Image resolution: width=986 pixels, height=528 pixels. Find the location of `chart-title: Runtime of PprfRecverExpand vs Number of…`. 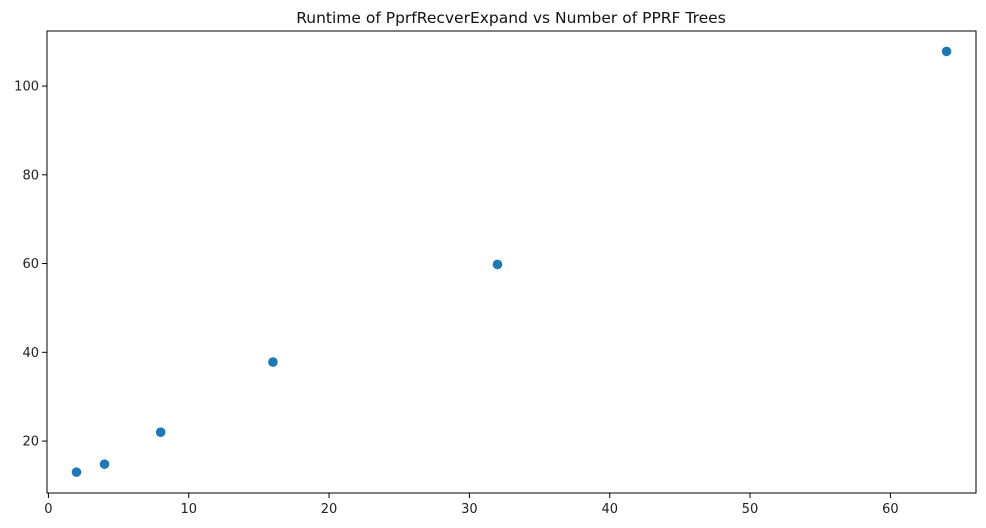

chart-title: Runtime of PprfRecverExpand vs Number of… is located at coordinates (511, 18).